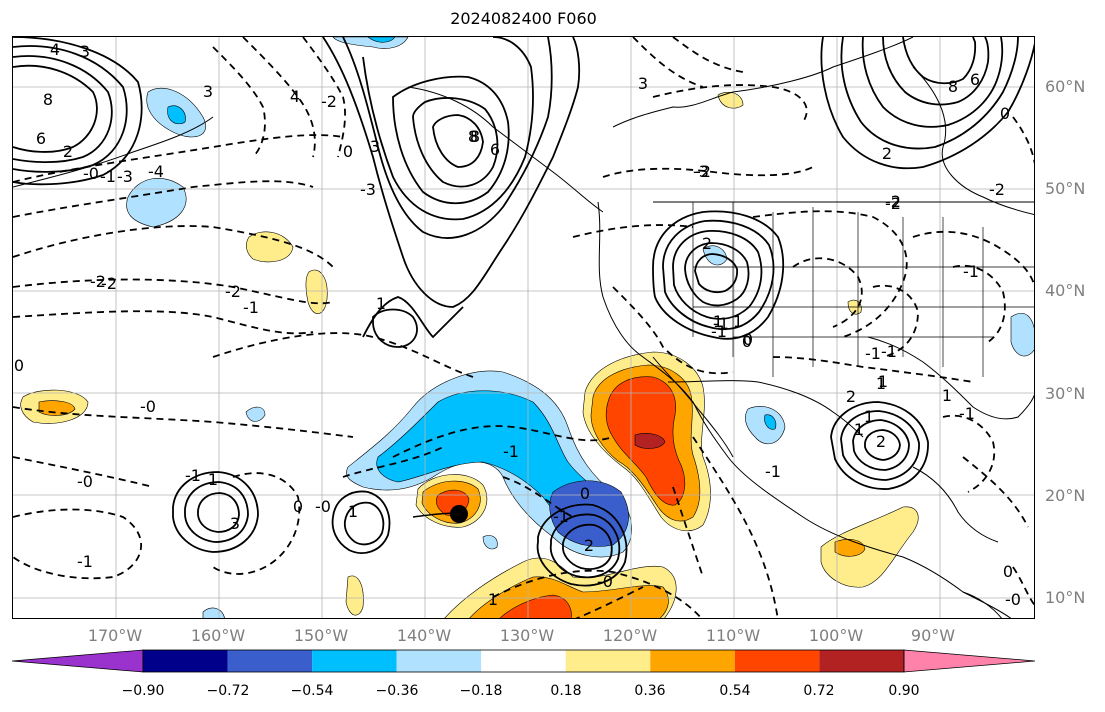  I want to click on states-grid, so click(863, 289).